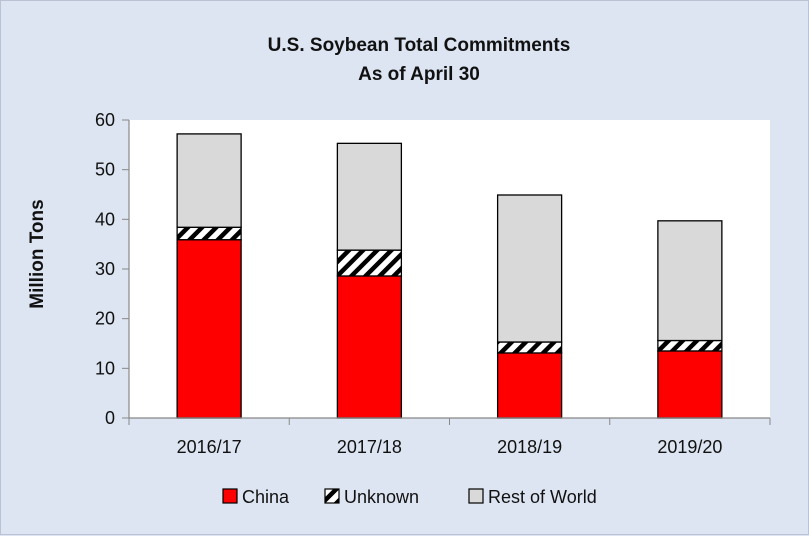  Describe the element at coordinates (37, 253) in the screenshot. I see `y-axis-label: Million Tons` at that location.